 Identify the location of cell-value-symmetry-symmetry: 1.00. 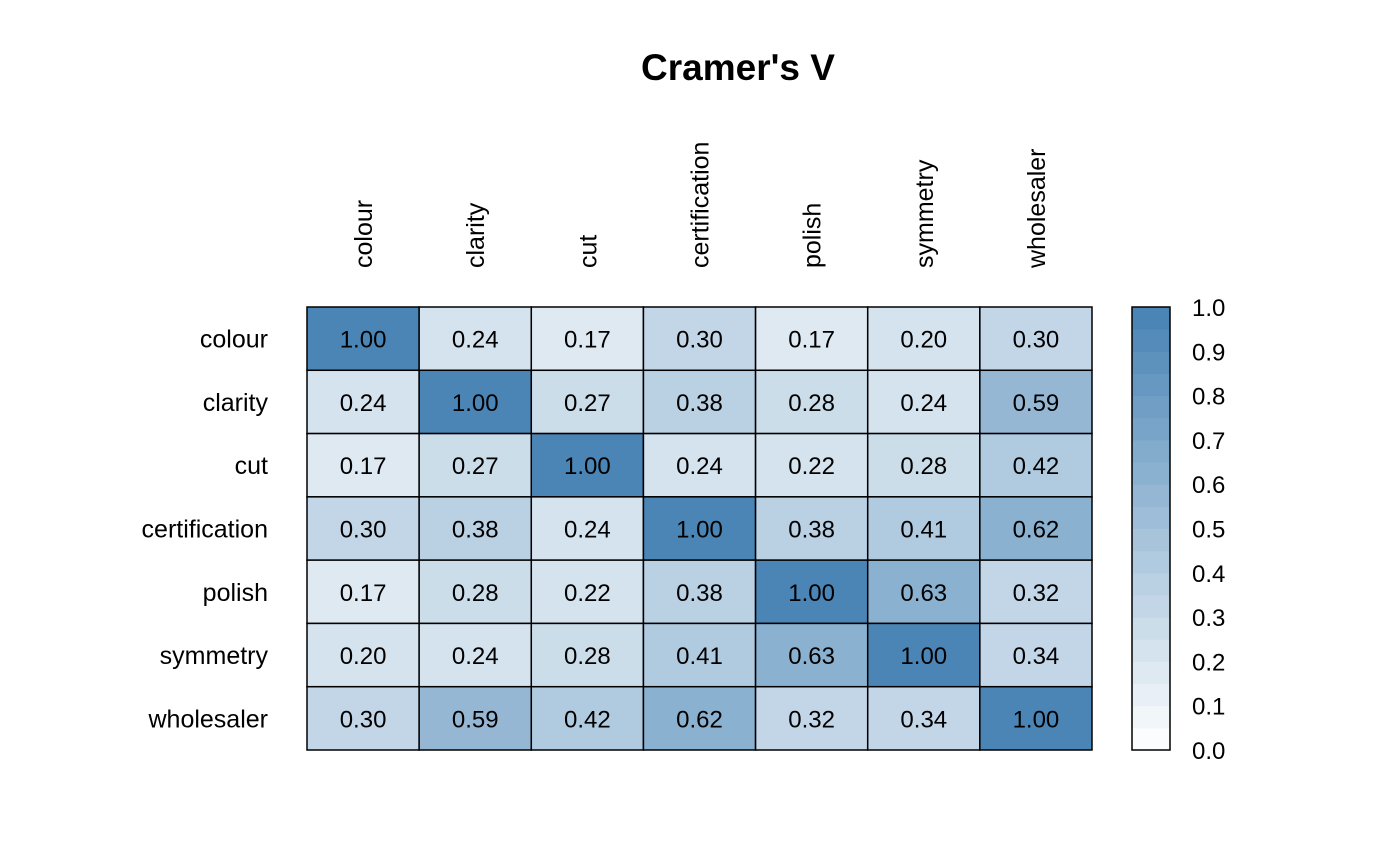
(923, 656).